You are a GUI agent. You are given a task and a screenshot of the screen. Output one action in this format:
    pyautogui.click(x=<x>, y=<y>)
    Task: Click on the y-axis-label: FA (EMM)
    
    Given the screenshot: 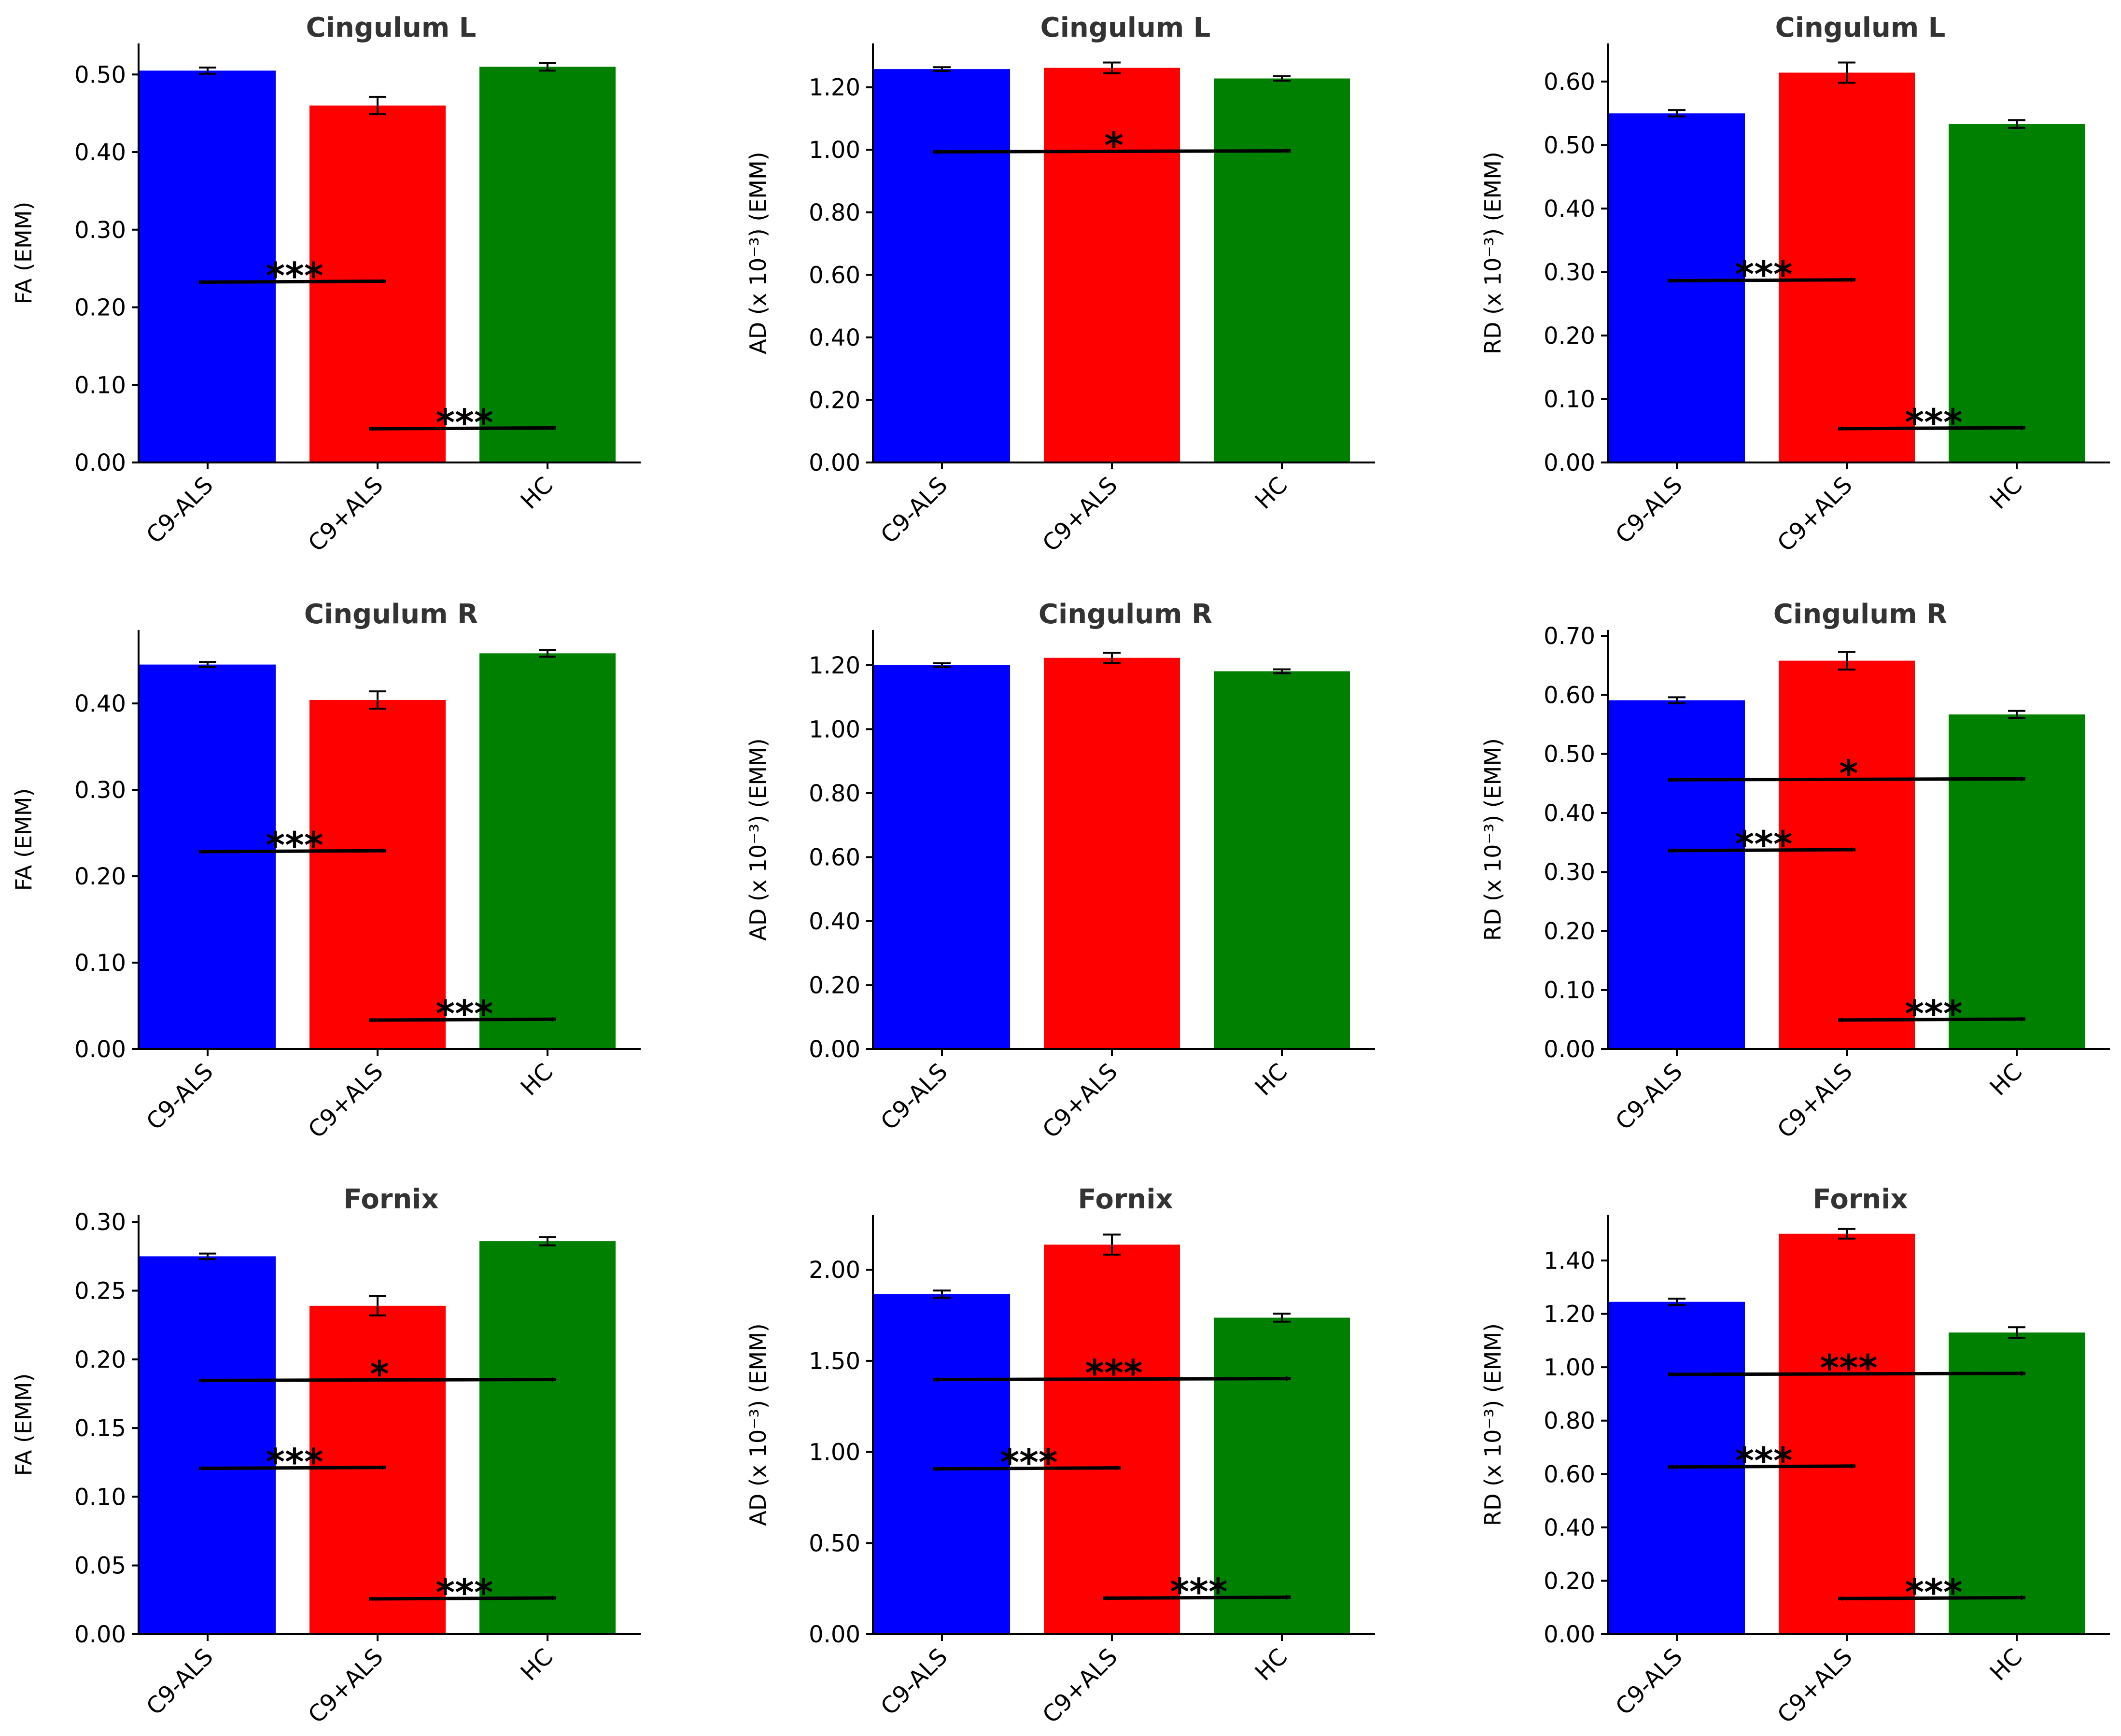 What is the action you would take?
    pyautogui.click(x=24, y=840)
    